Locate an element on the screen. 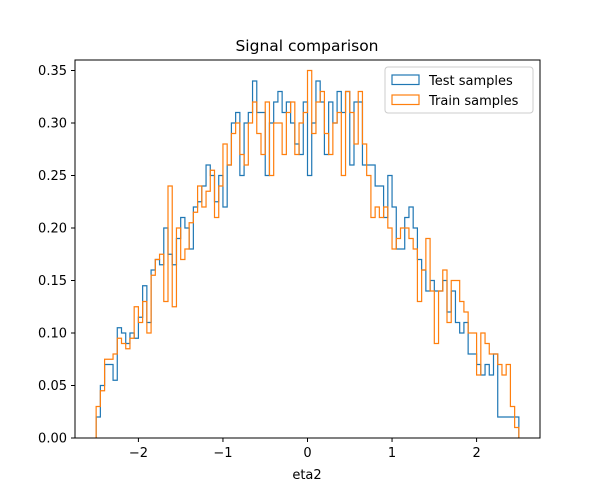  y-tick-label: 0.00 is located at coordinates (52, 439).